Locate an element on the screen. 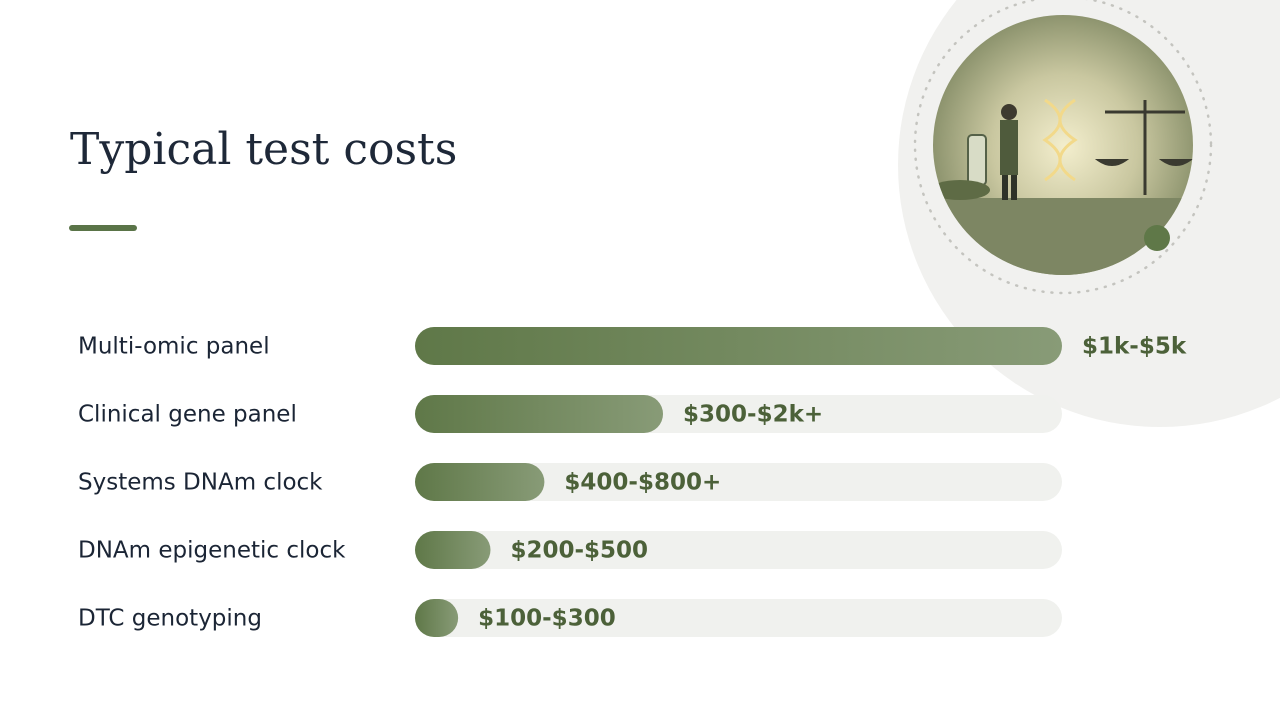 This screenshot has height=720, width=1280. category-label: Clinical gene panel is located at coordinates (187, 415).